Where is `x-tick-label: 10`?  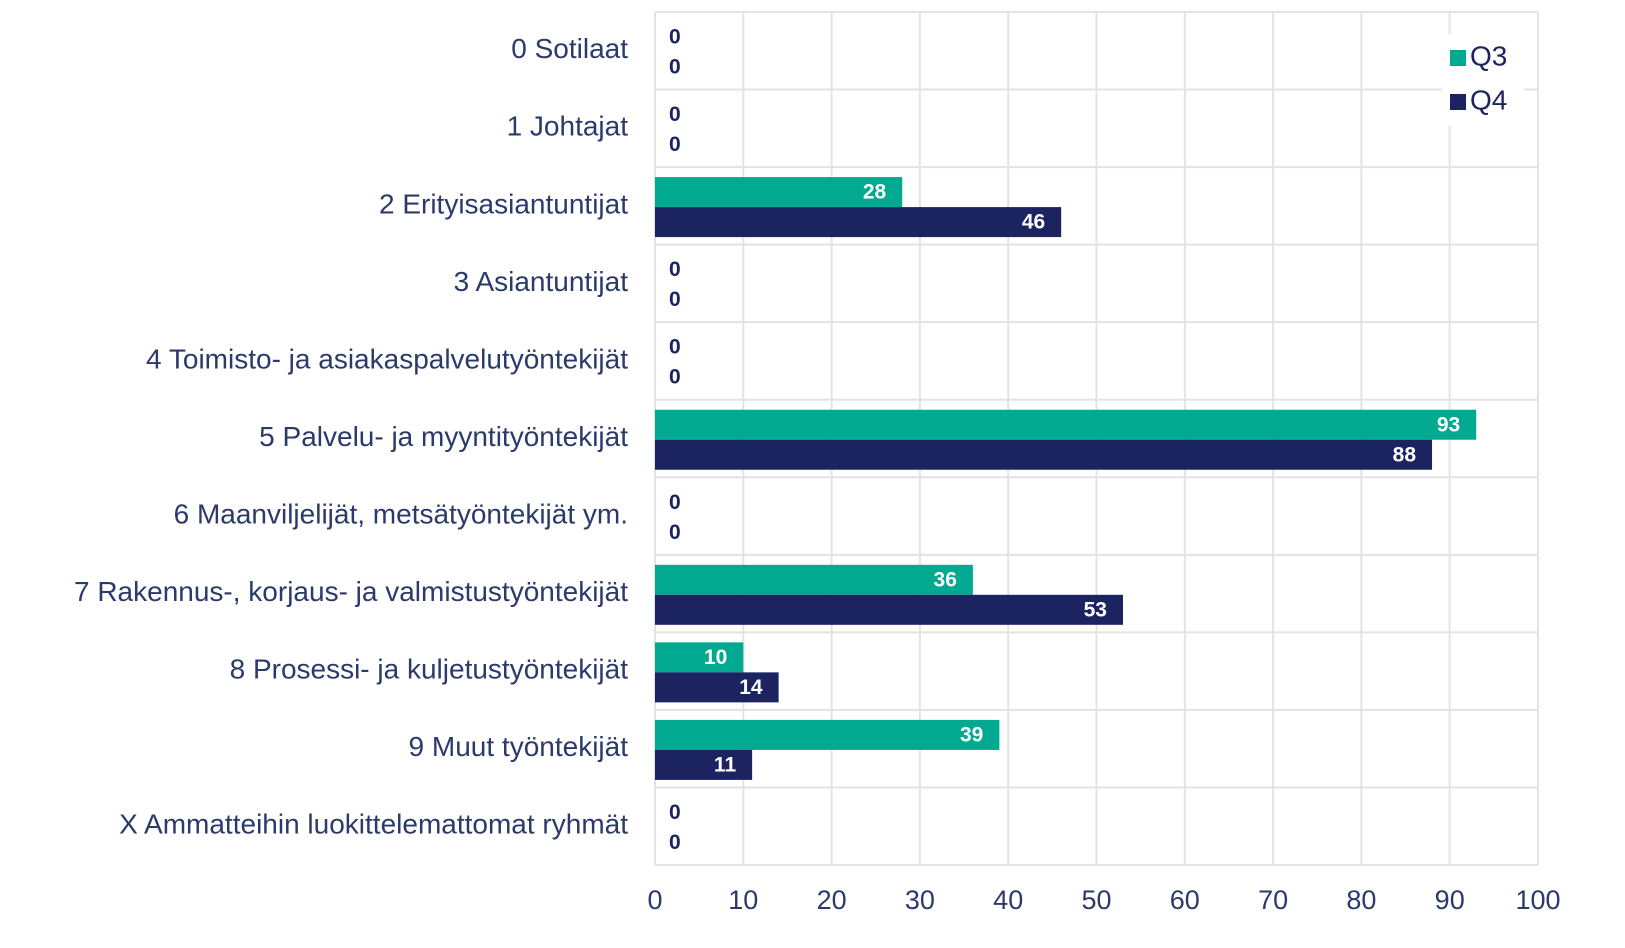 x-tick-label: 10 is located at coordinates (743, 900).